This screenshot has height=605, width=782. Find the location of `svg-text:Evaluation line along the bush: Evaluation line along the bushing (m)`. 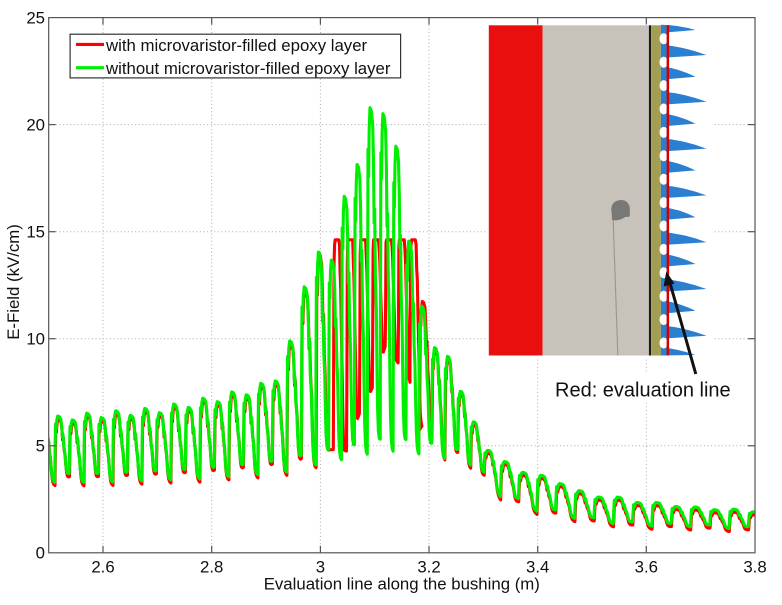

svg-text:Evaluation line along the bush: Evaluation line along the bushing (m) is located at coordinates (402, 584).